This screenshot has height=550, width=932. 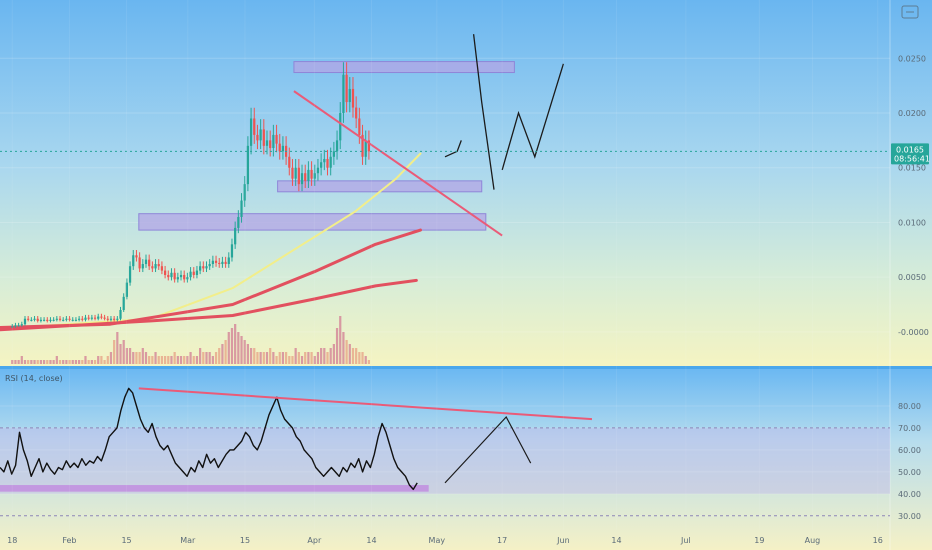 What do you see at coordinates (466, 367) in the screenshot?
I see `pane-separator` at bounding box center [466, 367].